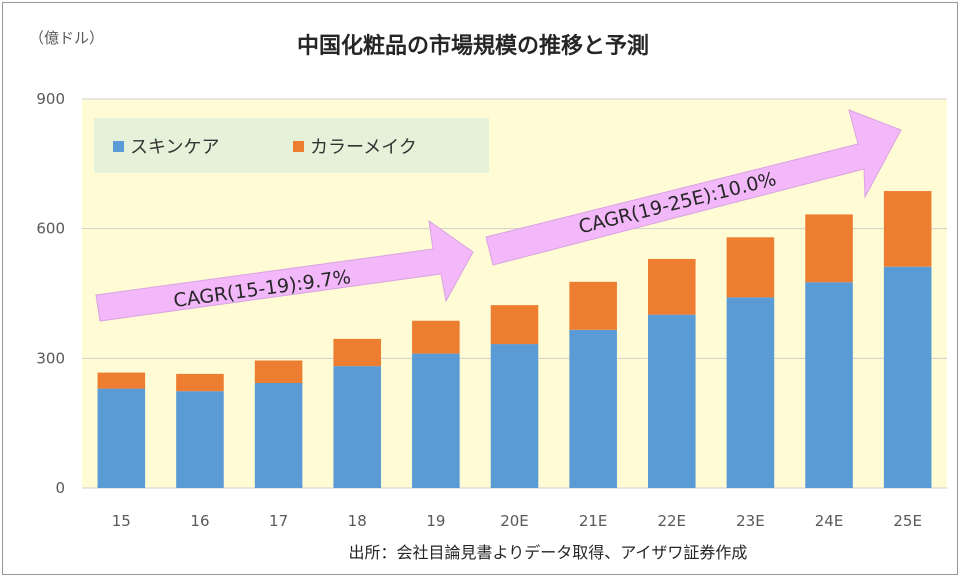  I want to click on x-tick-label: 25E, so click(907, 521).